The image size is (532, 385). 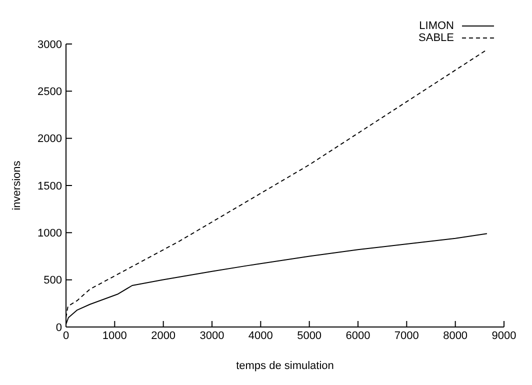 I want to click on y-tick-label: 0, so click(x=59, y=328).